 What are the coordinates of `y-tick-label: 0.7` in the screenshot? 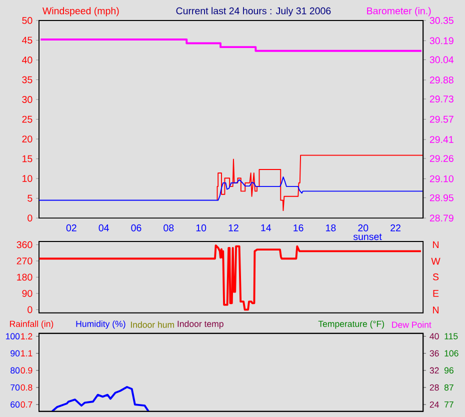 It's located at (26, 404).